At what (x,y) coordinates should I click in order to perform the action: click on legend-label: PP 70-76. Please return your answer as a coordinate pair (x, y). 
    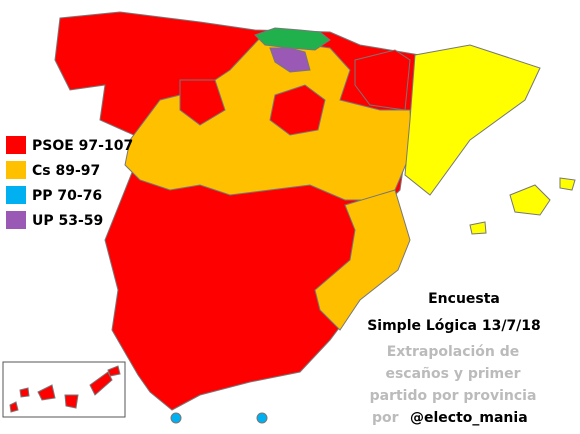
    Looking at the image, I should click on (67, 196).